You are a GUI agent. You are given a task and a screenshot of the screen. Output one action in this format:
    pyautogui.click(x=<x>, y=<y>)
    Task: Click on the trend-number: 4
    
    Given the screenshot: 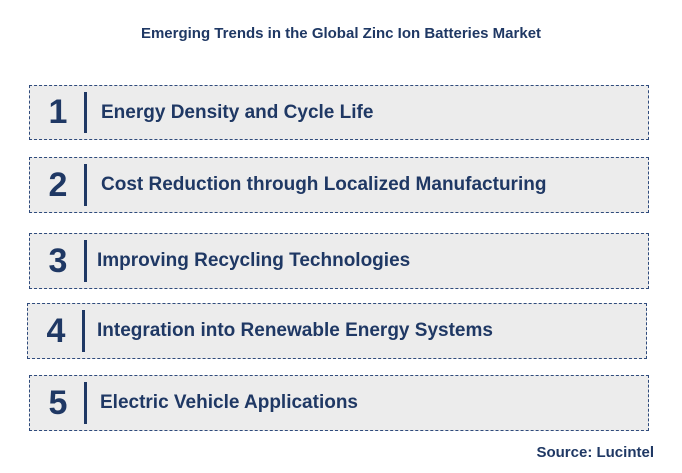 What is the action you would take?
    pyautogui.click(x=56, y=330)
    